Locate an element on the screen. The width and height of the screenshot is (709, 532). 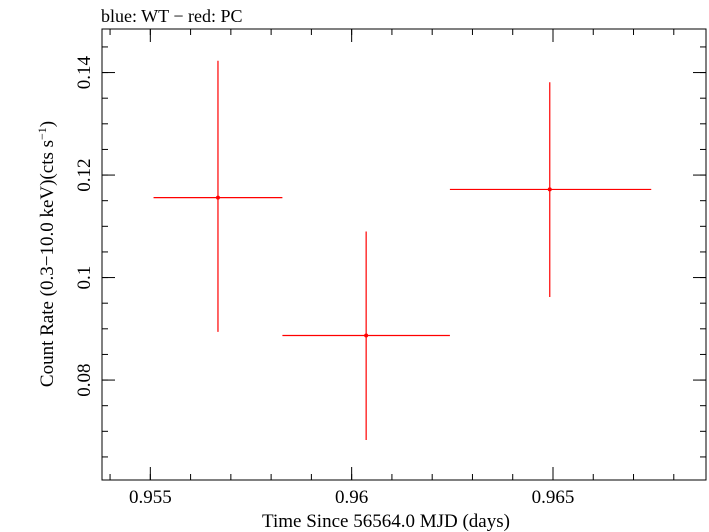
x-tick-label: 0.96 is located at coordinates (351, 497).